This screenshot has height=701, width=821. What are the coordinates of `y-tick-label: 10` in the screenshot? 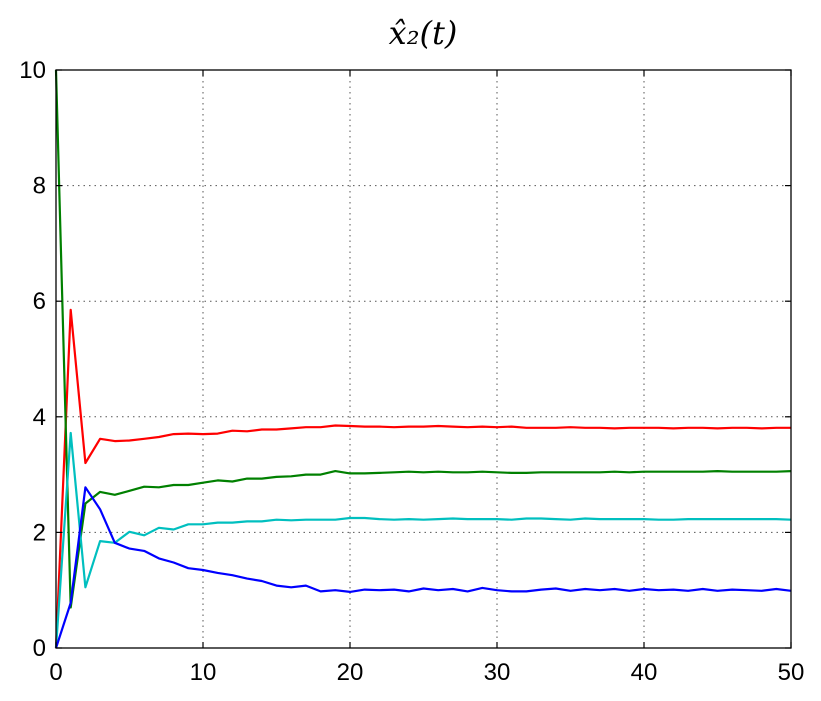 It's located at (32, 70).